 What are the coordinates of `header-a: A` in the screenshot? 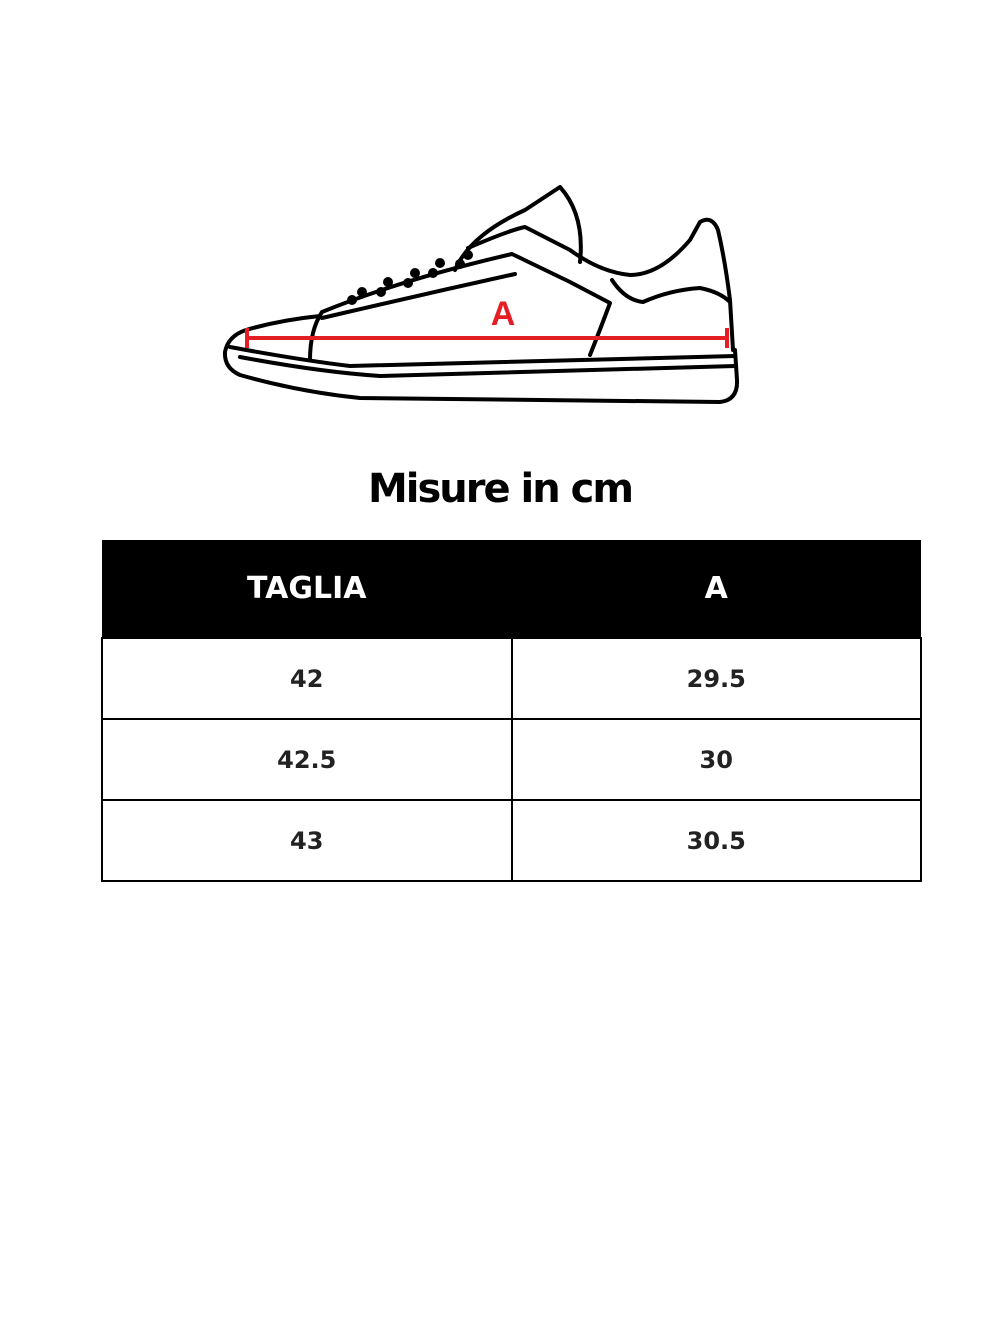 It's located at (716, 589).